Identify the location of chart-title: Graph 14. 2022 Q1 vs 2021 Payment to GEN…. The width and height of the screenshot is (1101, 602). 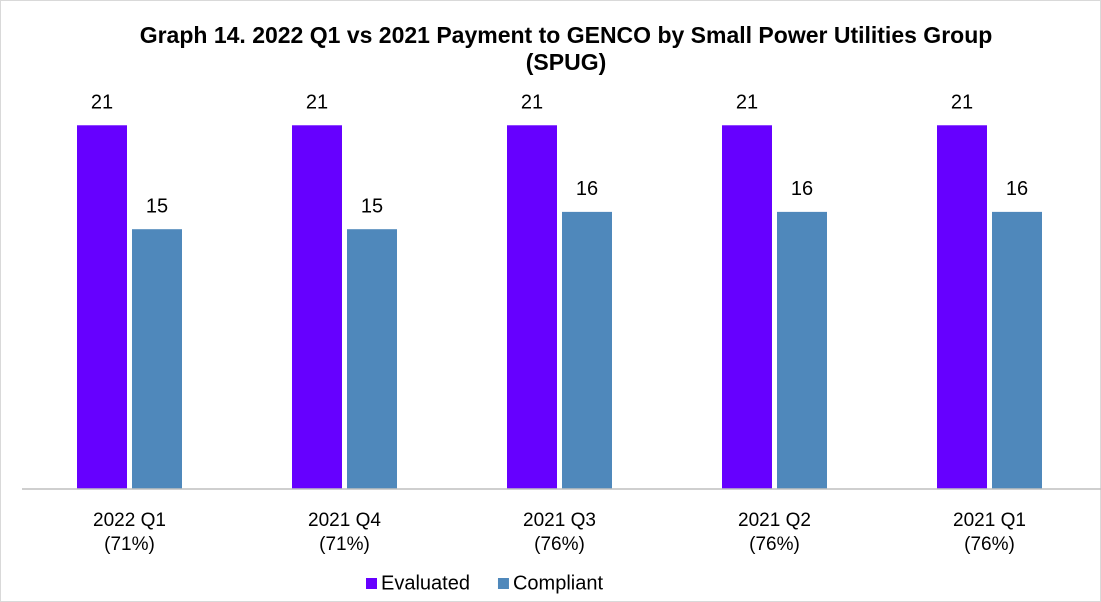
(566, 48).